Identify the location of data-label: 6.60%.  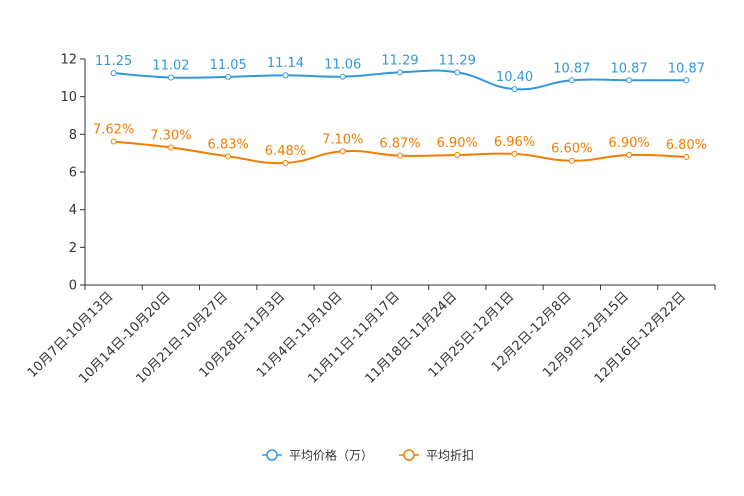
(571, 149).